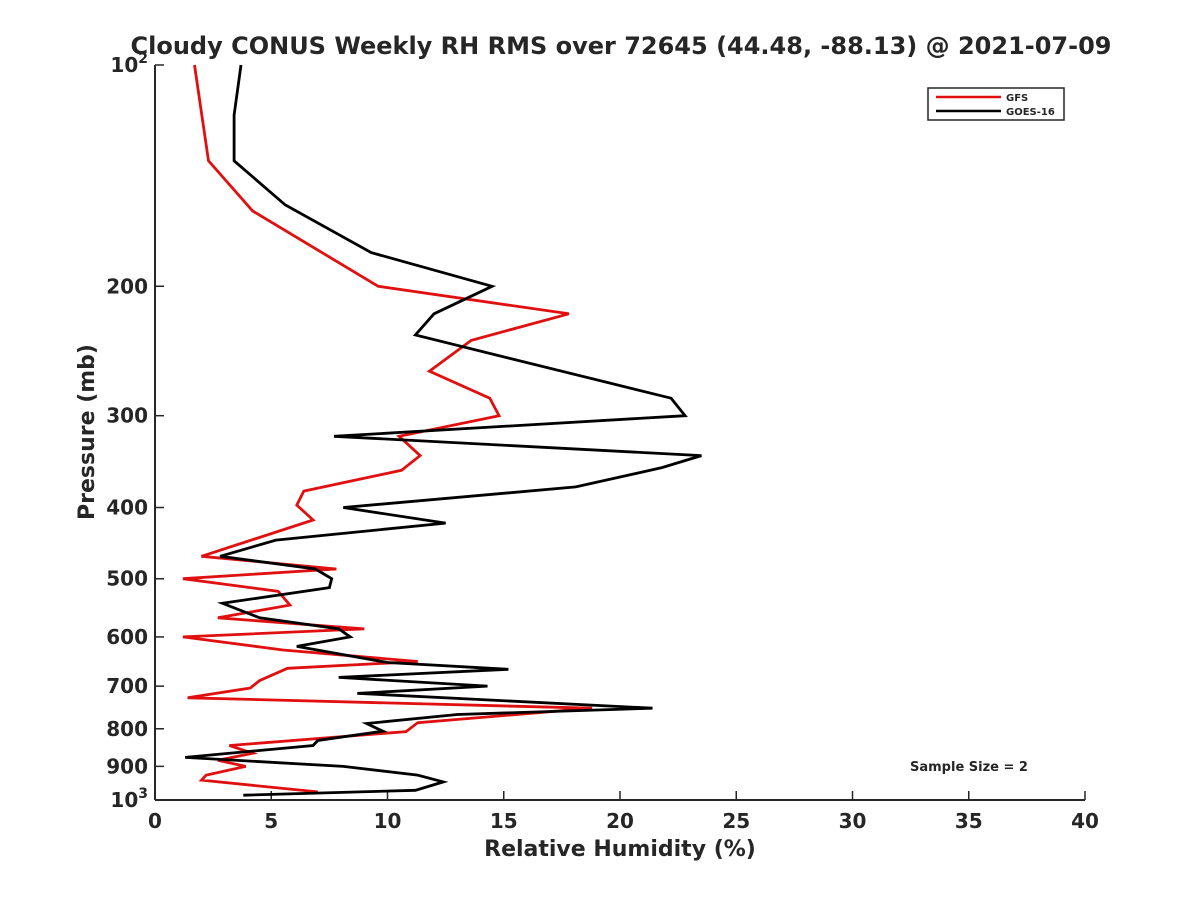 This screenshot has height=900, width=1200. Describe the element at coordinates (87, 432) in the screenshot. I see `y-axis-label: Pressure (mb)` at that location.